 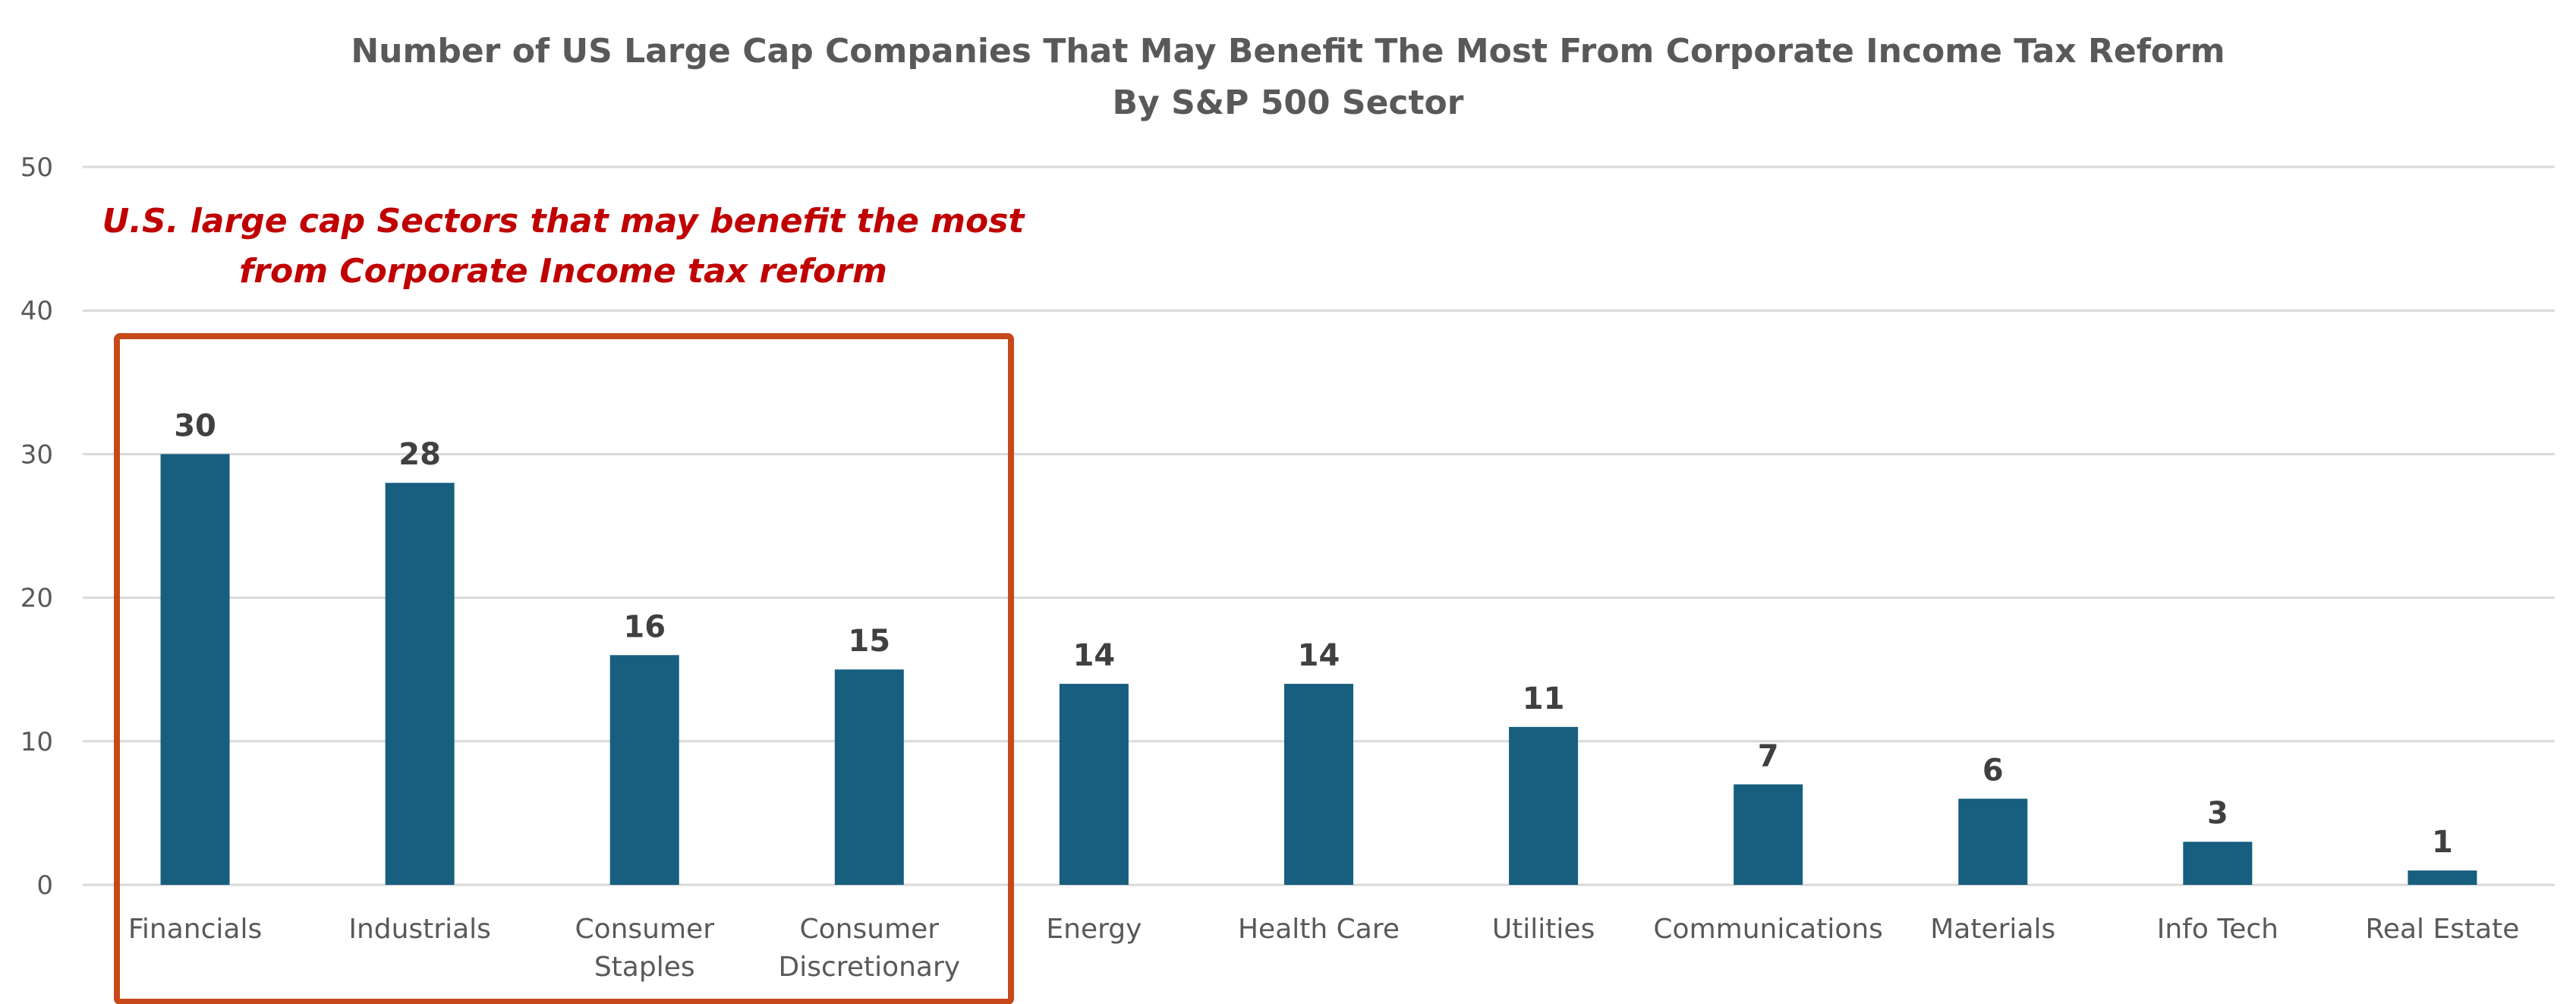 I want to click on data-label: 28, so click(x=419, y=454).